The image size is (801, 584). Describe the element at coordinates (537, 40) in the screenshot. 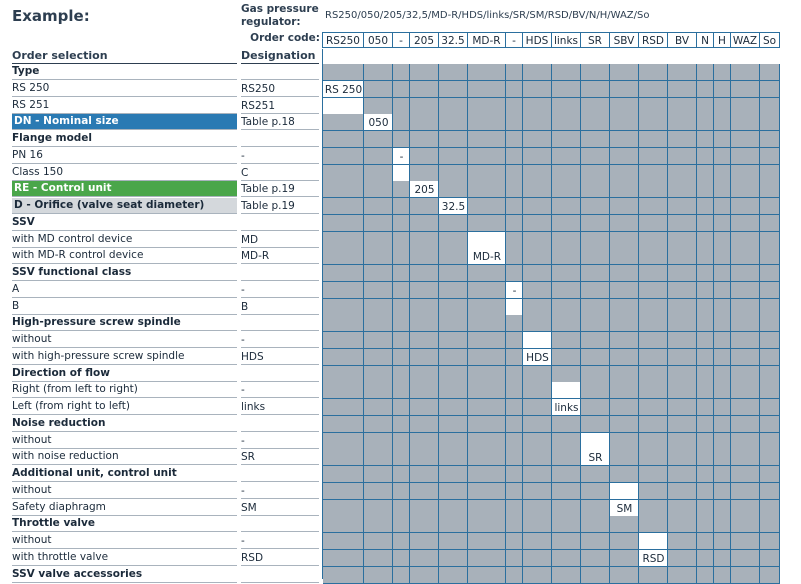

I see `order-code-cell: HDS` at that location.